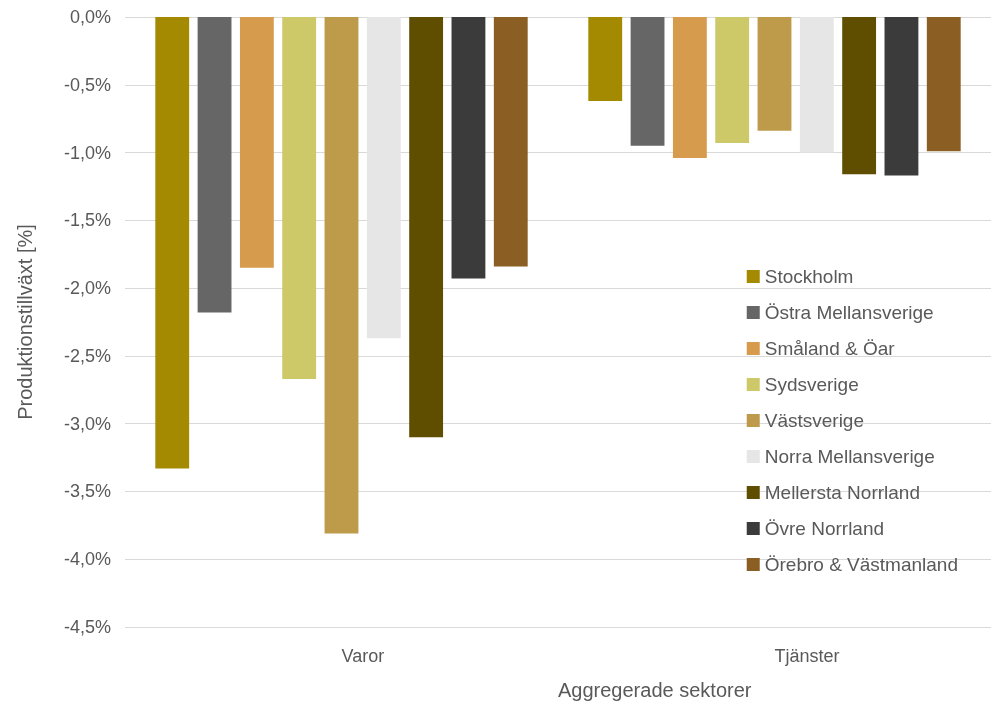 This screenshot has width=1003, height=710. What do you see at coordinates (87, 84) in the screenshot?
I see `y-tick-label: -0,5%` at bounding box center [87, 84].